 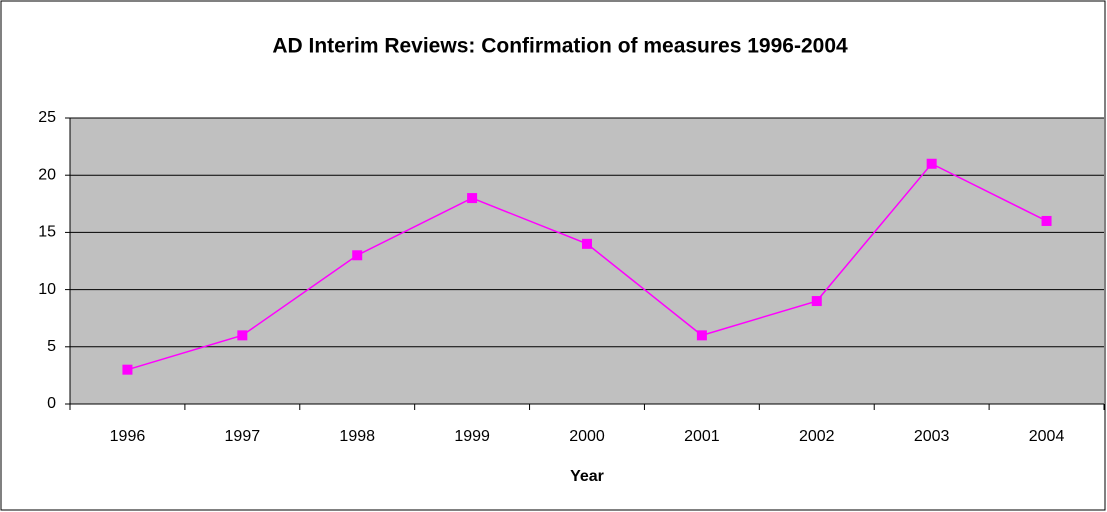 I want to click on x-tick-label: 2003, so click(x=932, y=436).